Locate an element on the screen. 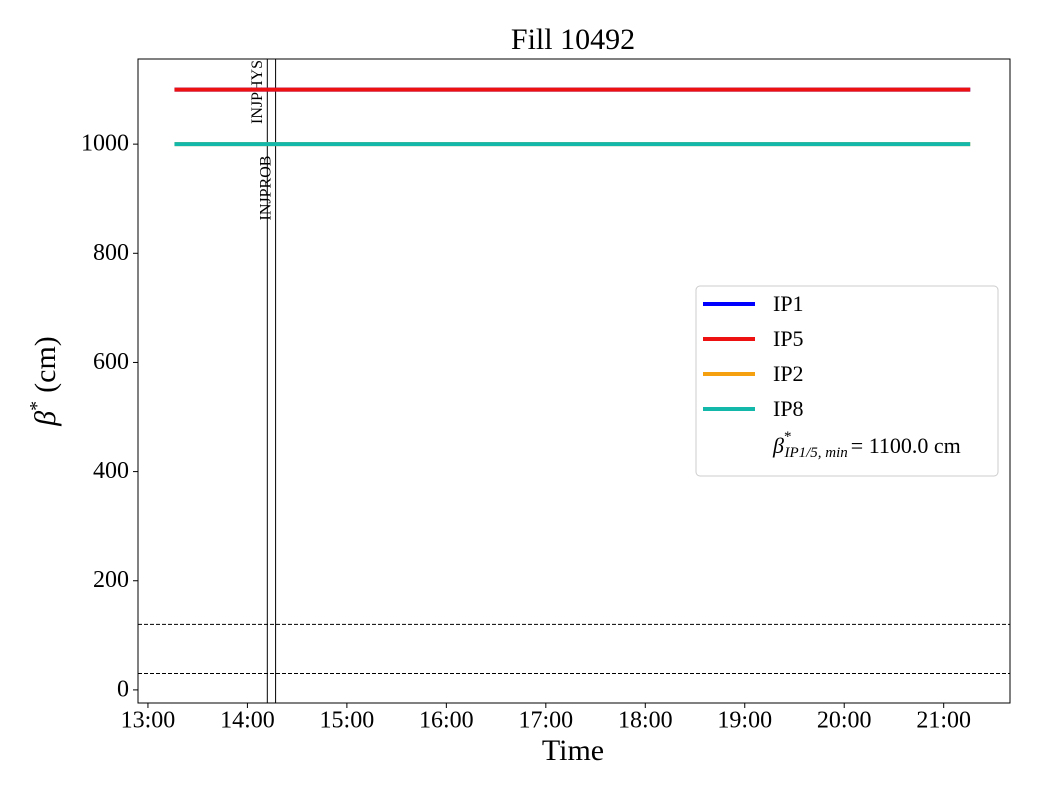 This screenshot has height=800, width=1040. x-tick-label: 14:00 is located at coordinates (247, 721).